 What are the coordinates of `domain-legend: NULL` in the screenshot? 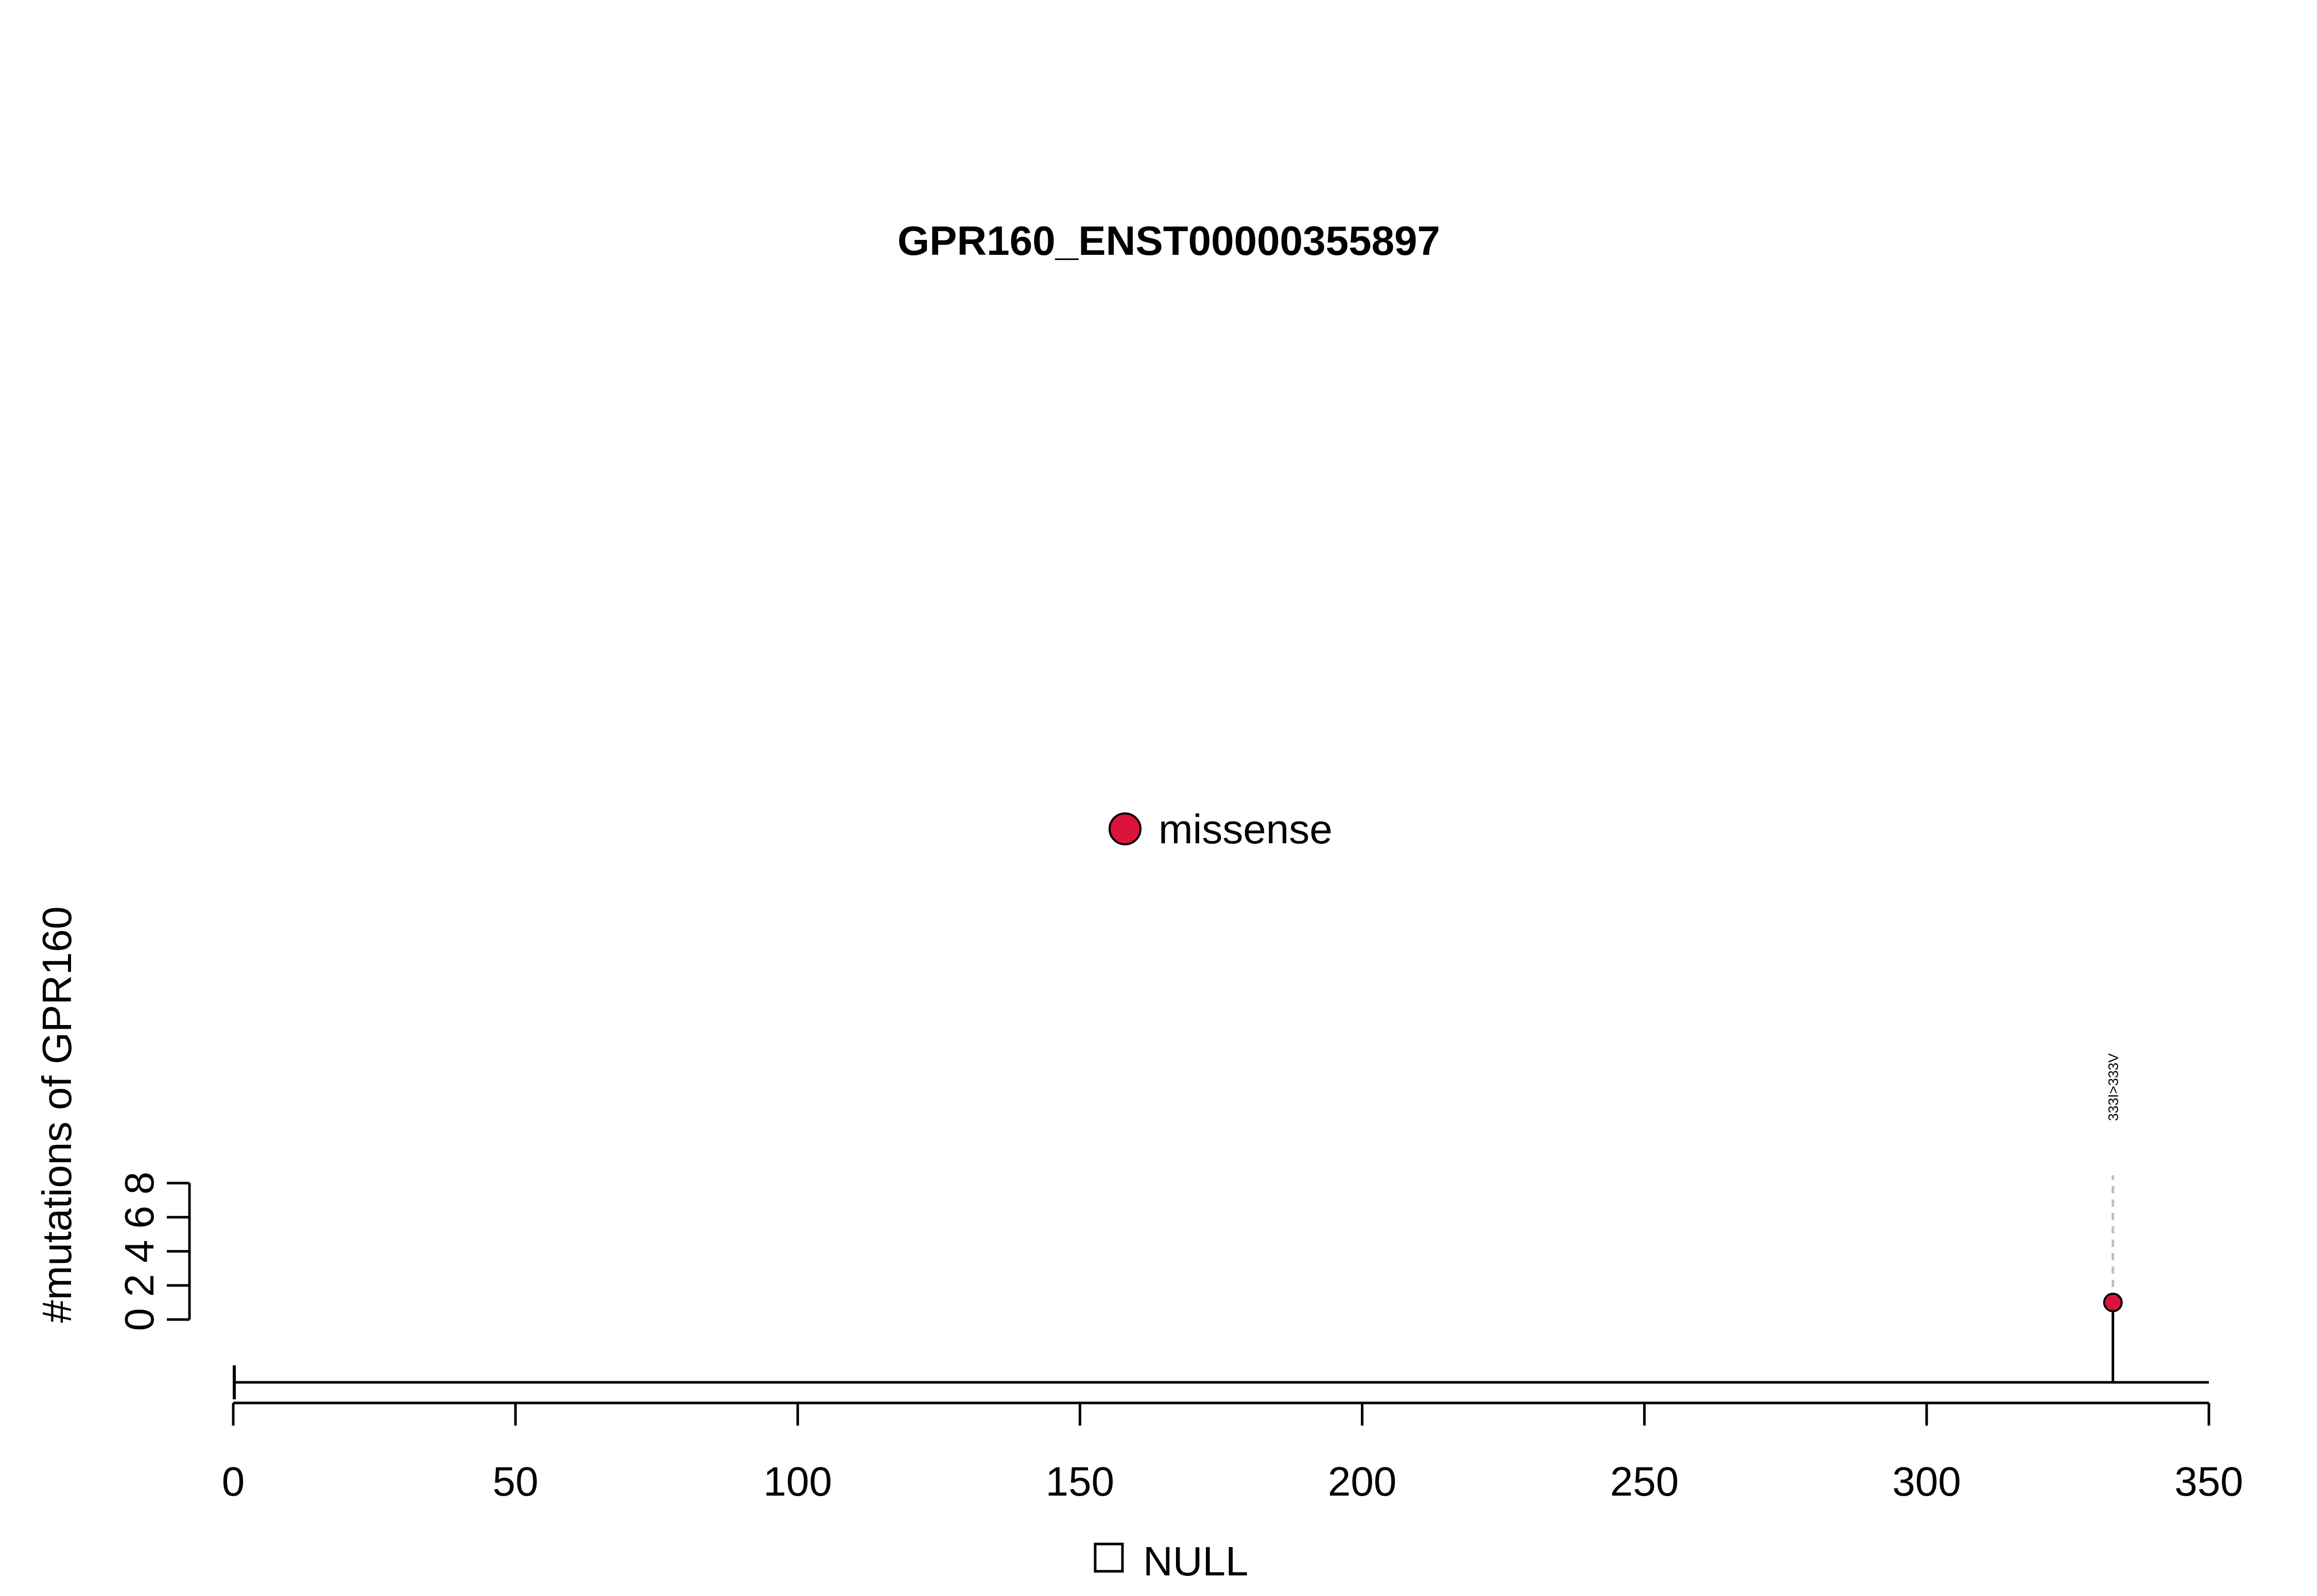 It's located at (1171, 1561).